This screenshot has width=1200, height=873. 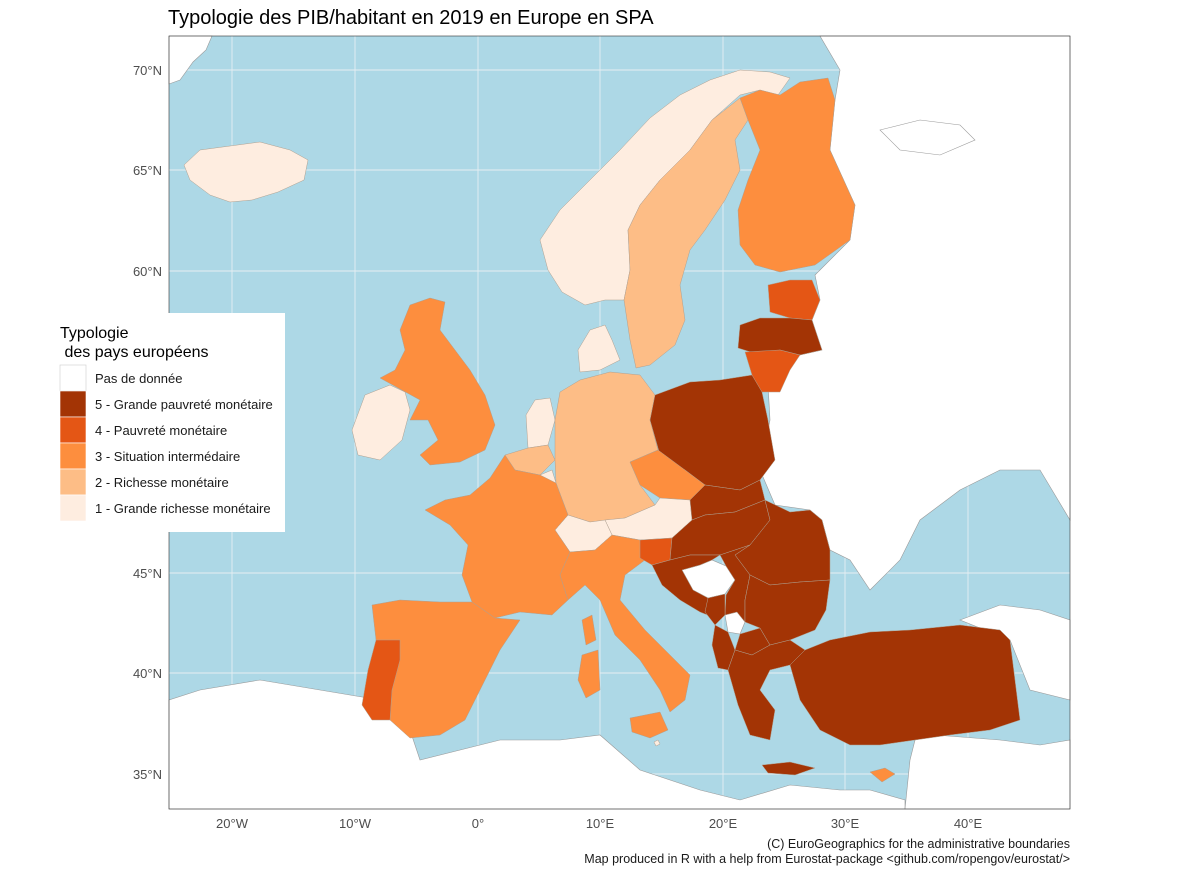 I want to click on x-tick-label: 40°E, so click(x=968, y=823).